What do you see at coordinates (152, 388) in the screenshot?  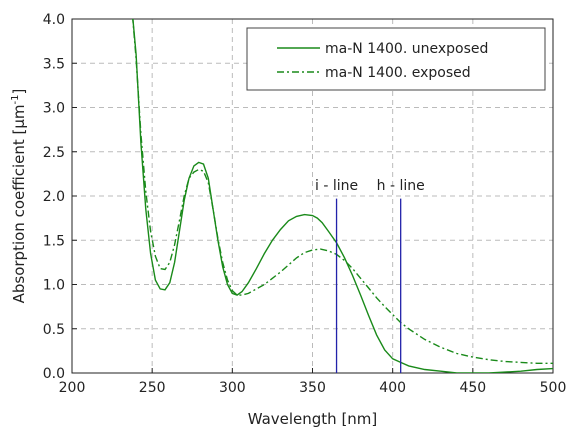 I see `x-tick-label: 250` at bounding box center [152, 388].